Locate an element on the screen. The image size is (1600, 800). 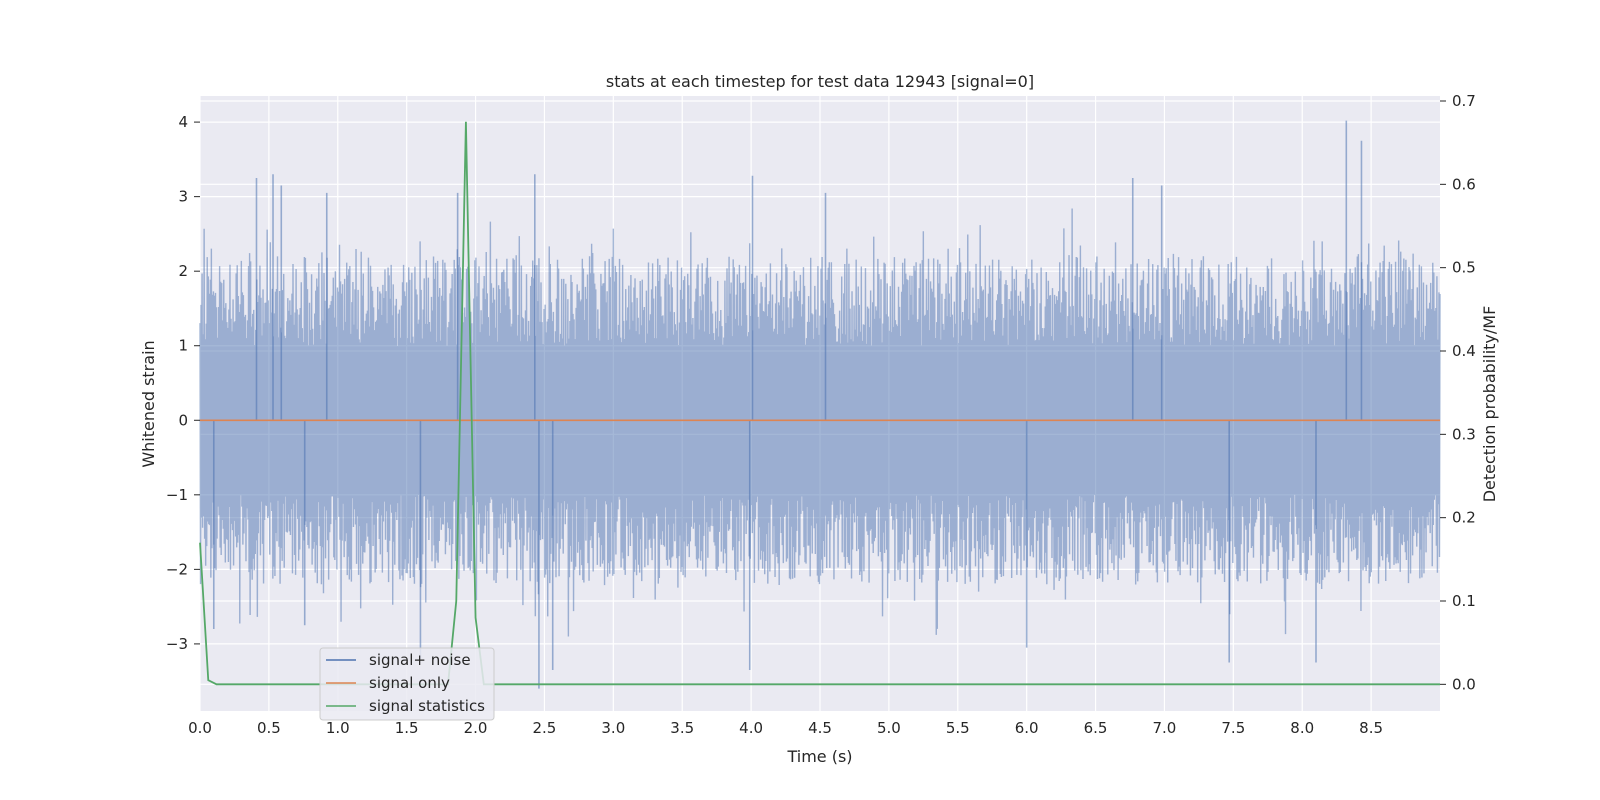
x-tick-label: 7.0 is located at coordinates (1165, 728).